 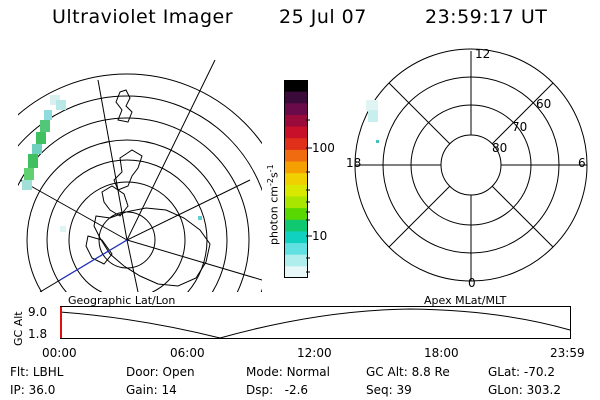 I want to click on time-tick-1800: 18:00, so click(x=441, y=353).